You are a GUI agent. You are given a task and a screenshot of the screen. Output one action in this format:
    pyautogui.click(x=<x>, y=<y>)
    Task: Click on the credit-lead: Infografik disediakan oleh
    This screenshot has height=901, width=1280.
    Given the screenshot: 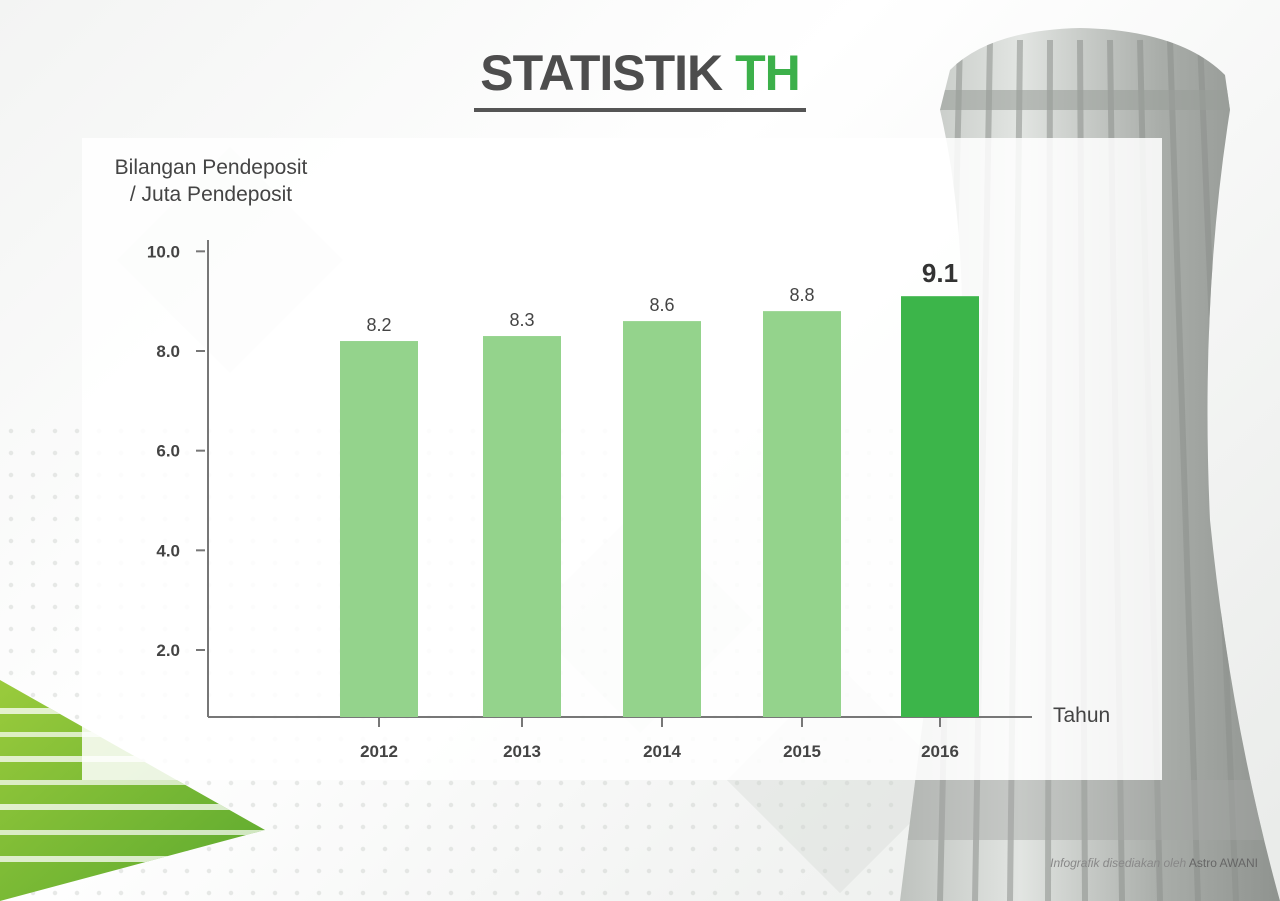 What is the action you would take?
    pyautogui.click(x=1118, y=863)
    